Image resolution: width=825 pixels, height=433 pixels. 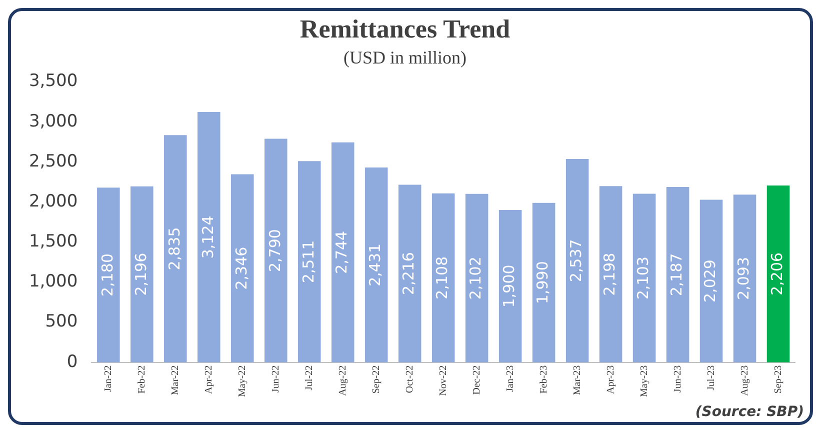 I want to click on y-tick-label: 1,000, so click(x=53, y=282).